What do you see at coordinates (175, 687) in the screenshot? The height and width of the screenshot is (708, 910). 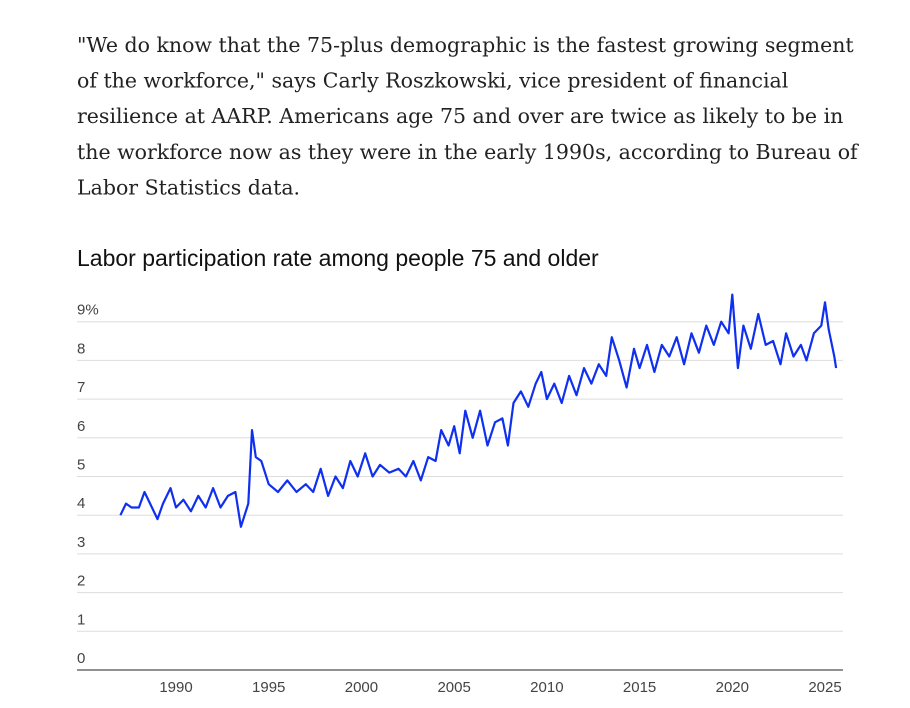 I see `x-tick-label: 1990` at bounding box center [175, 687].